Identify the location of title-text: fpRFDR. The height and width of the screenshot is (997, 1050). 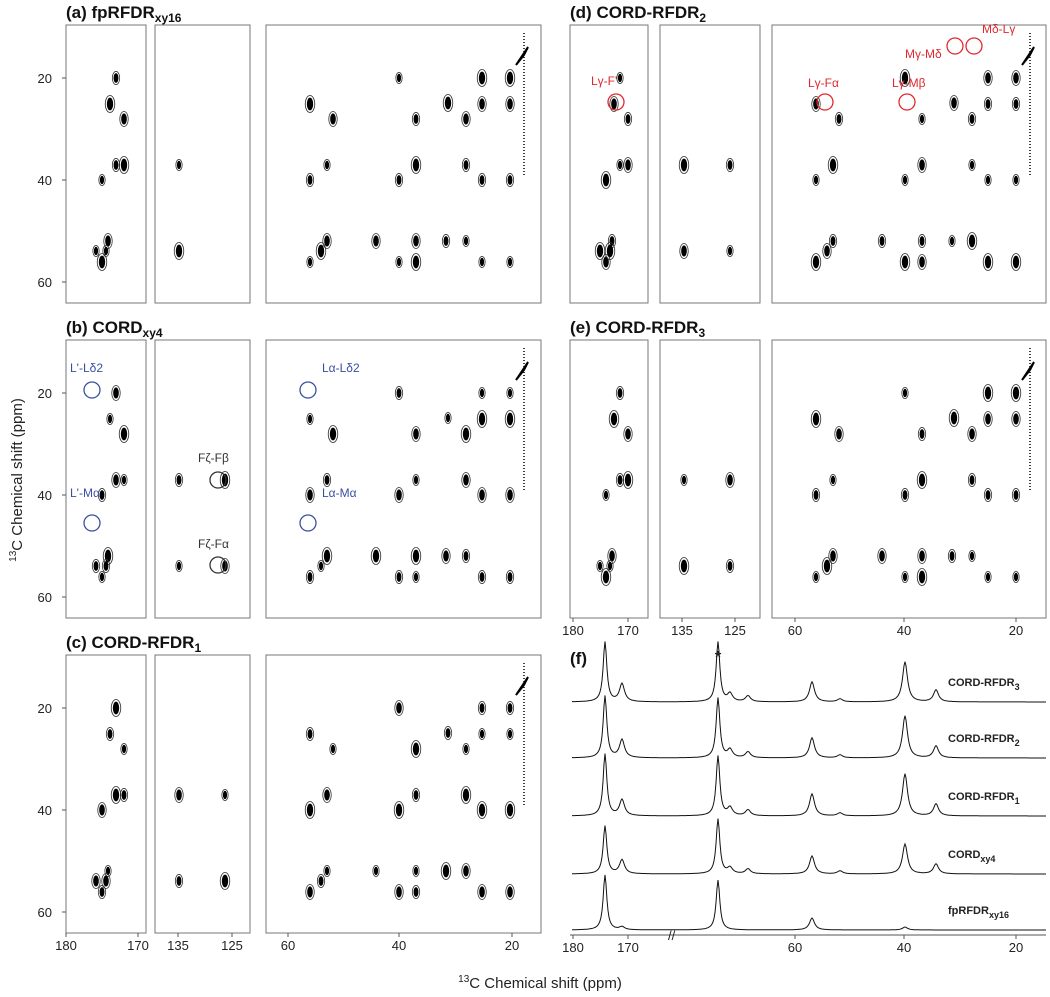
(968, 911).